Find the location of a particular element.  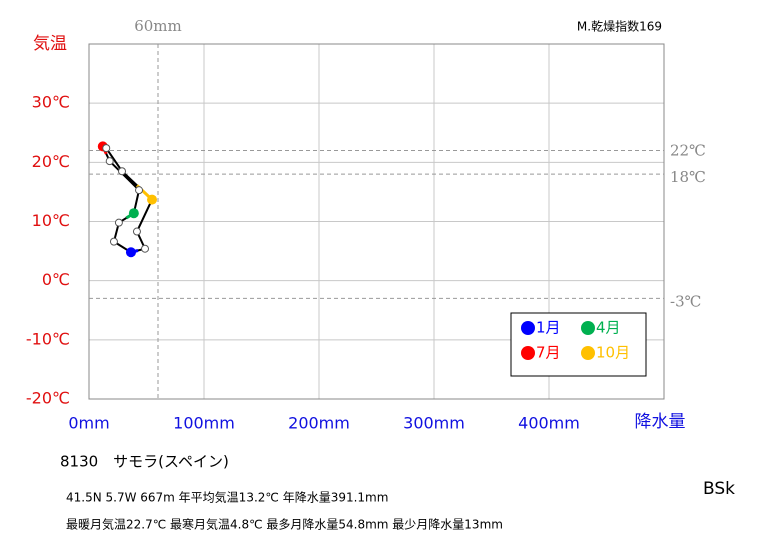

y-tick-label: 0℃ is located at coordinates (56, 279).